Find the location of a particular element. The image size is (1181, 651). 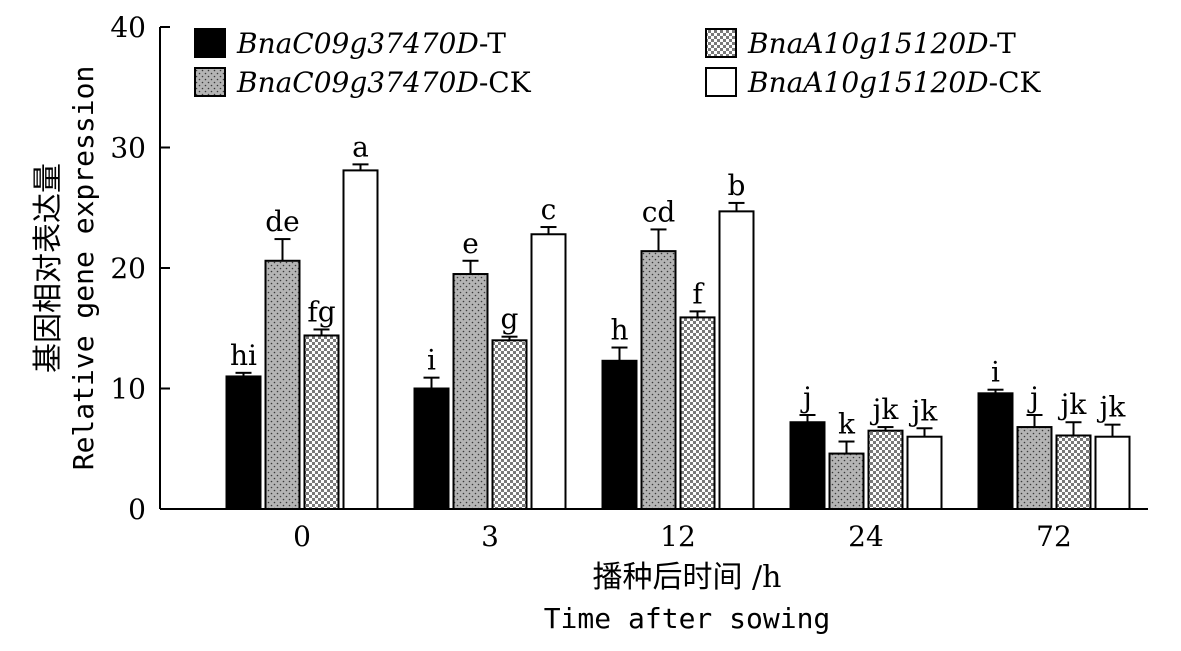

significance-letter: cd is located at coordinates (659, 211).